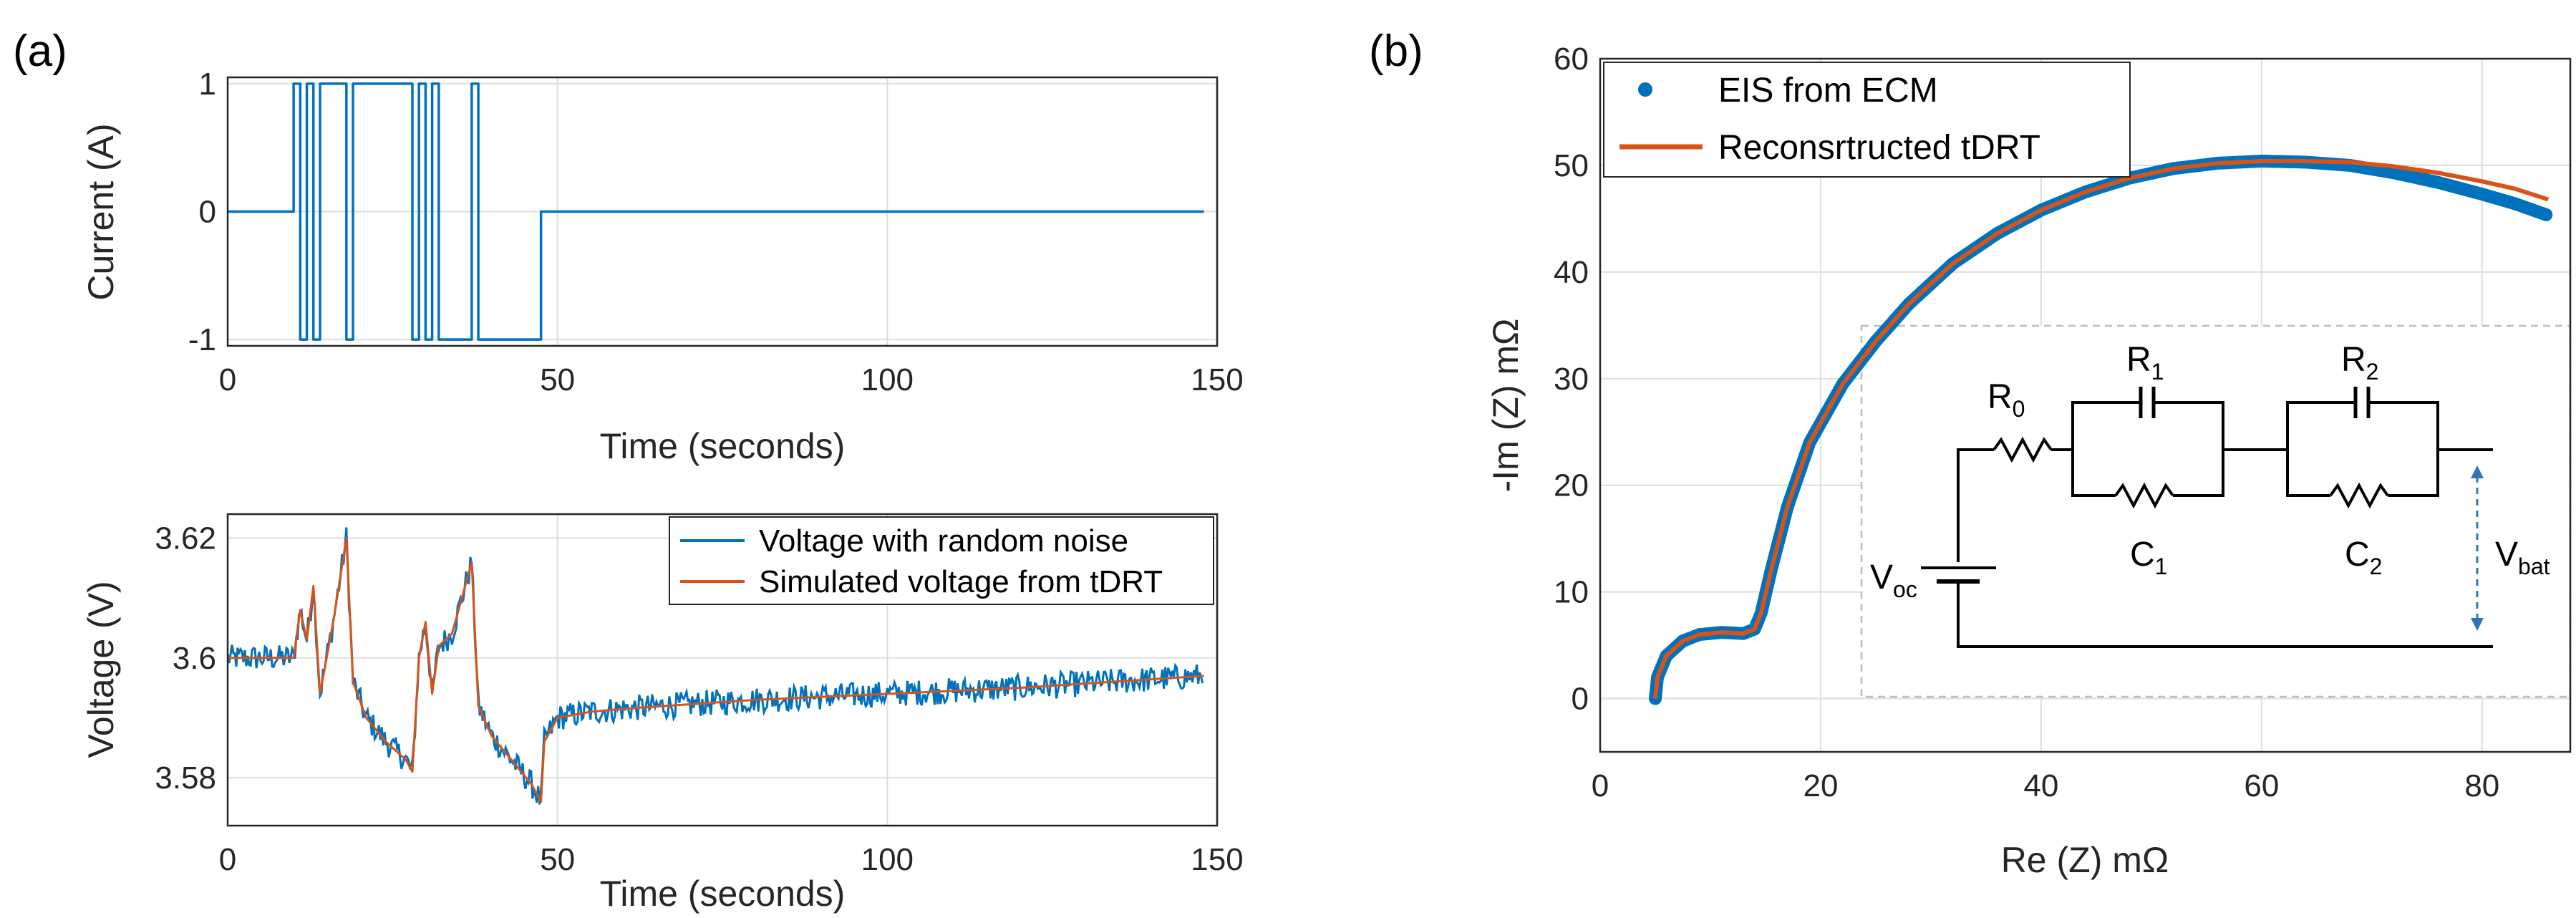 The width and height of the screenshot is (2576, 918). I want to click on voltage-series, so click(715, 666).